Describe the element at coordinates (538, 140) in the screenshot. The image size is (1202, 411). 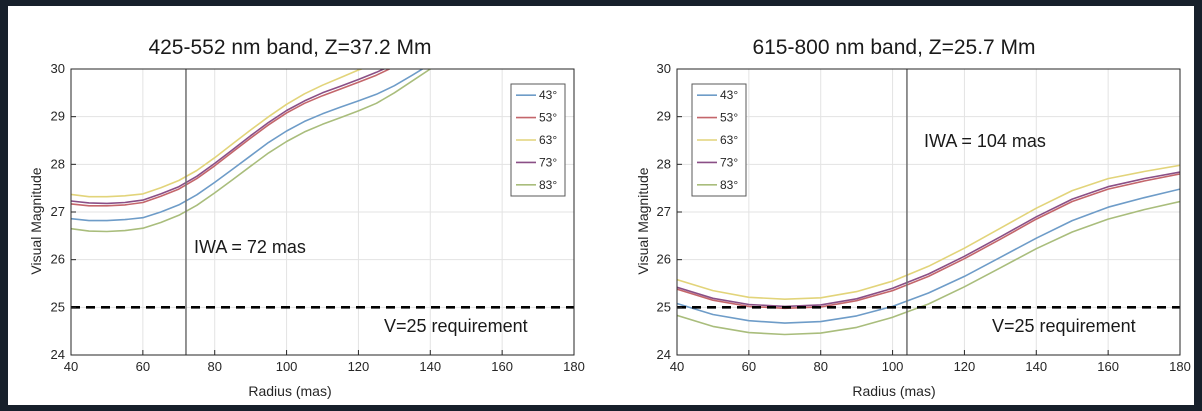
I see `legend-box` at that location.